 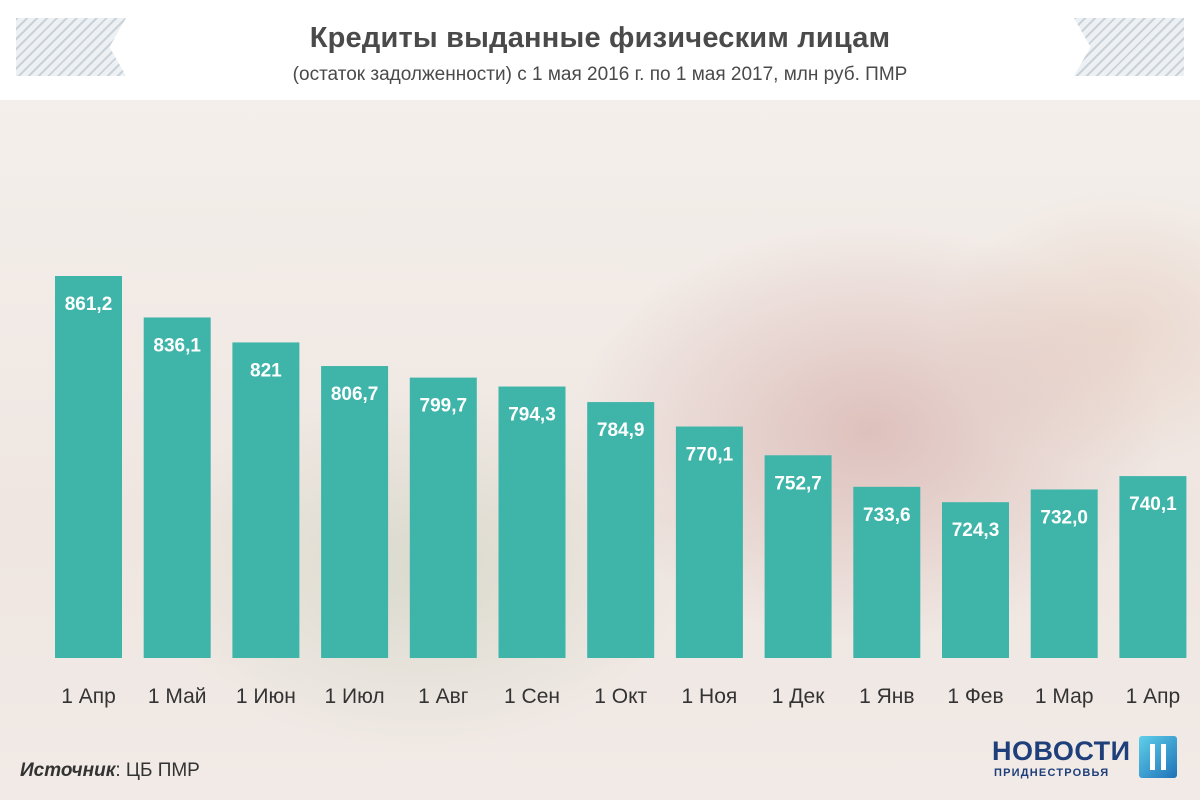 What do you see at coordinates (89, 304) in the screenshot?
I see `data-label: 861,2` at bounding box center [89, 304].